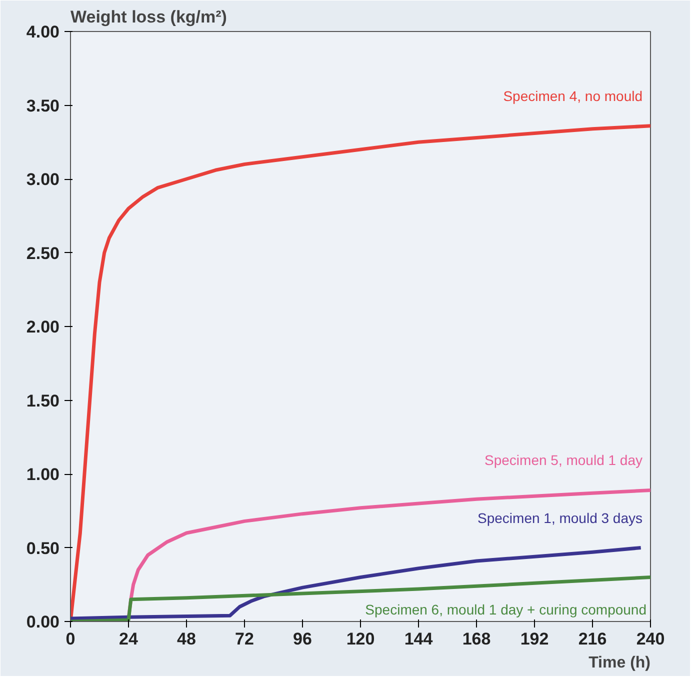 The image size is (694, 682). I want to click on x-tick-label: 72, so click(244, 639).